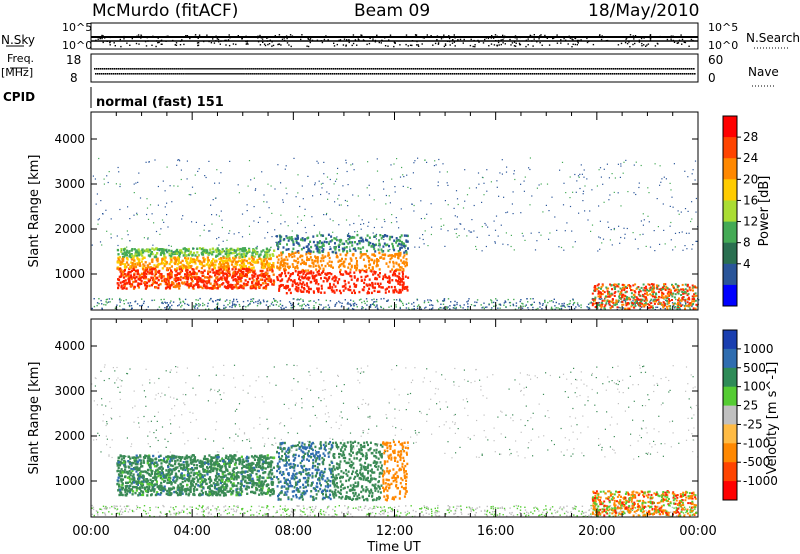 The width and height of the screenshot is (800, 554). I want to click on colorbar-tick-label: -1000, so click(760, 481).